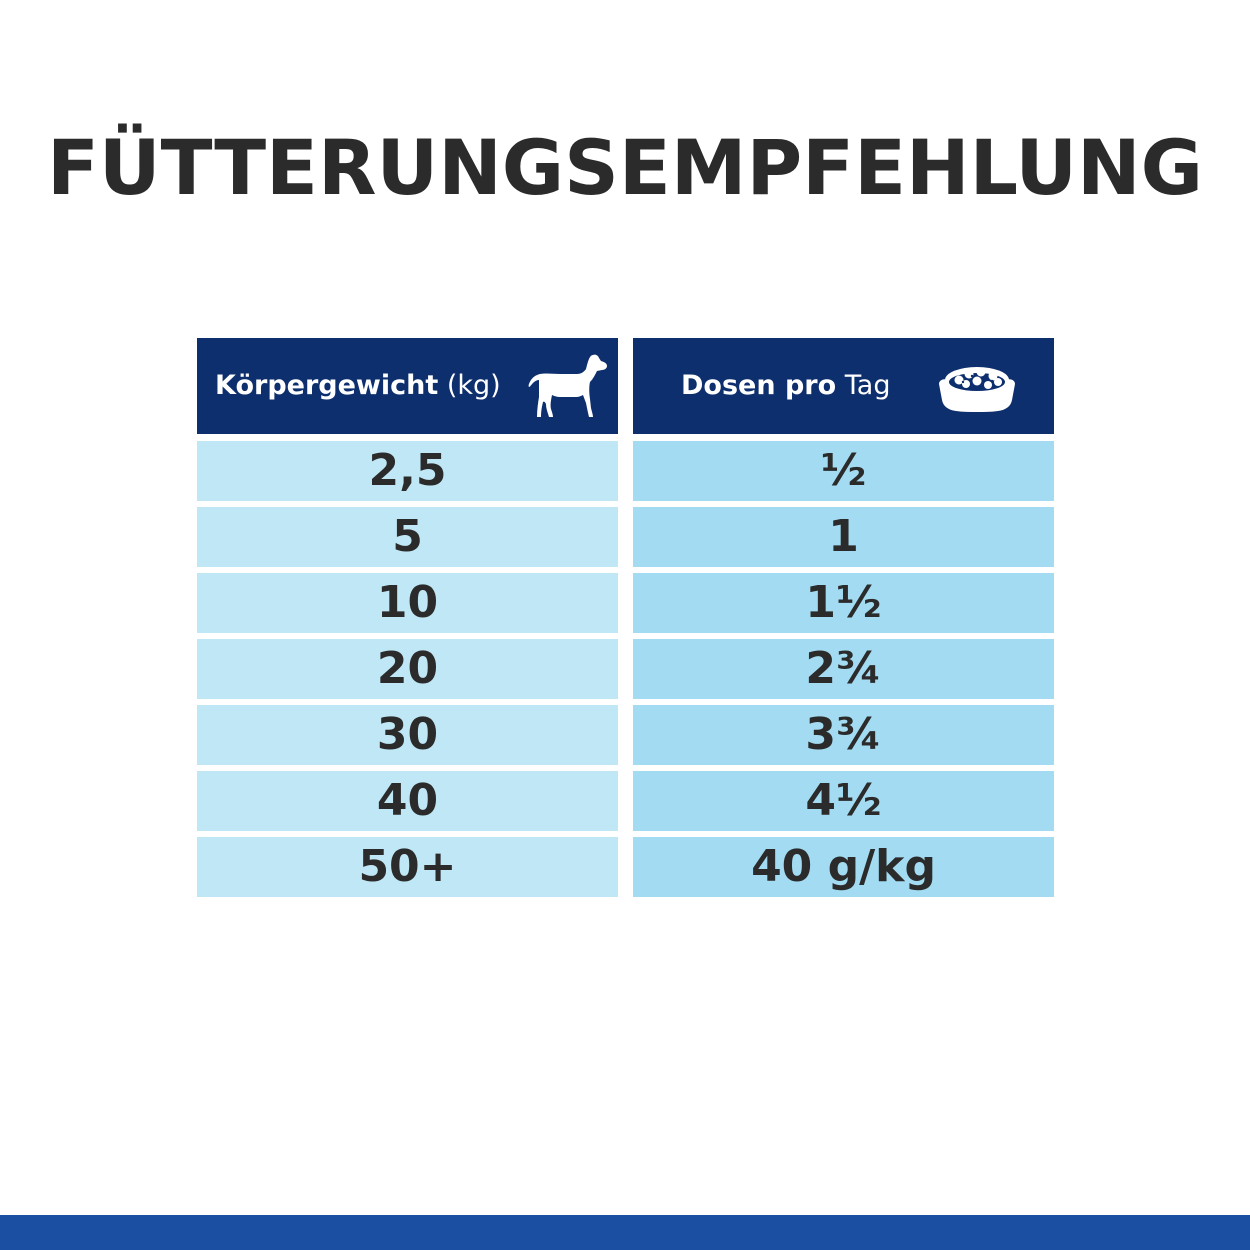  What do you see at coordinates (327, 385) in the screenshot?
I see `body-weight-header-strong: Körpergewicht` at bounding box center [327, 385].